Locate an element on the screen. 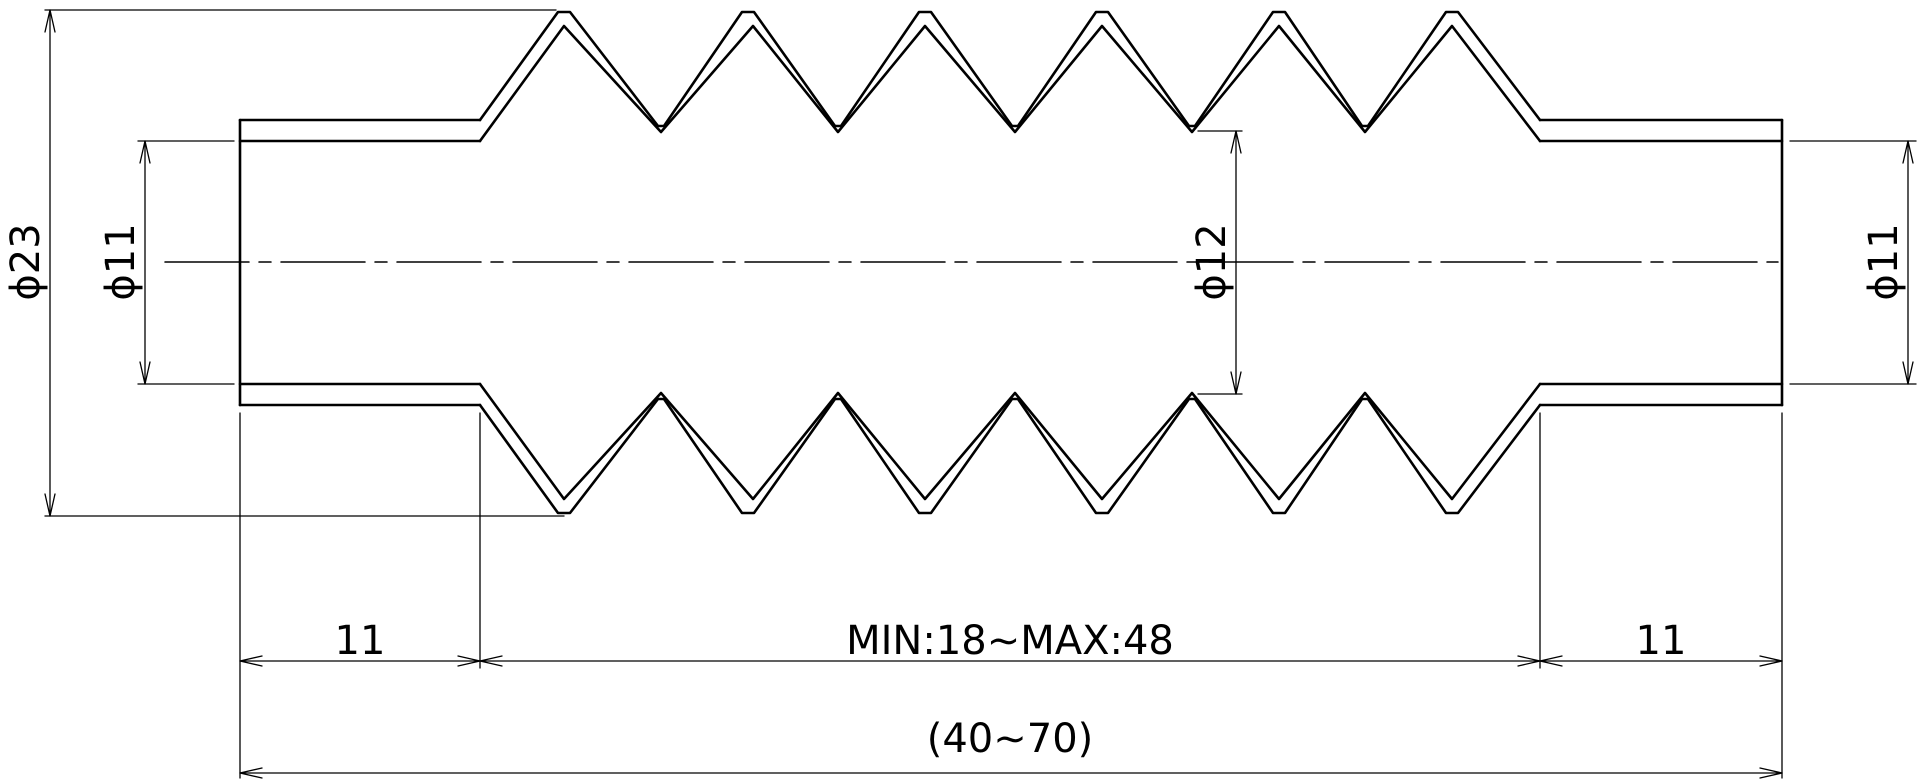  label-left-end-diameter: ϕ11 is located at coordinates (121, 261).